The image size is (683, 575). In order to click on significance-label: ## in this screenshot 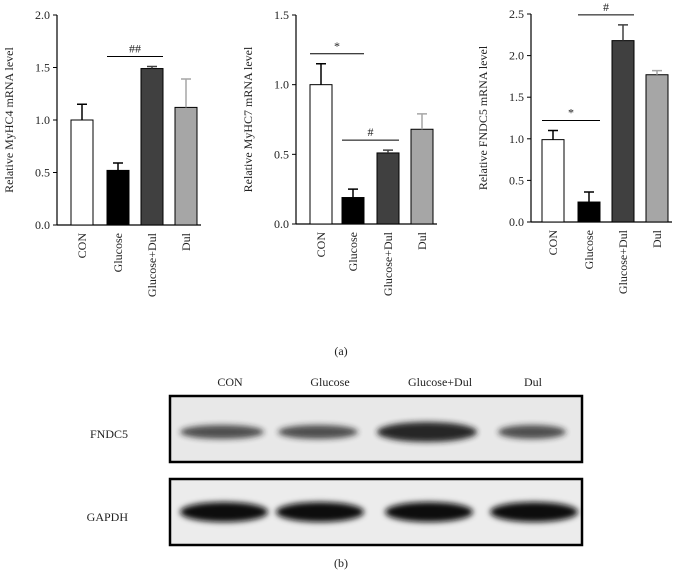, I will do `click(135, 48)`.